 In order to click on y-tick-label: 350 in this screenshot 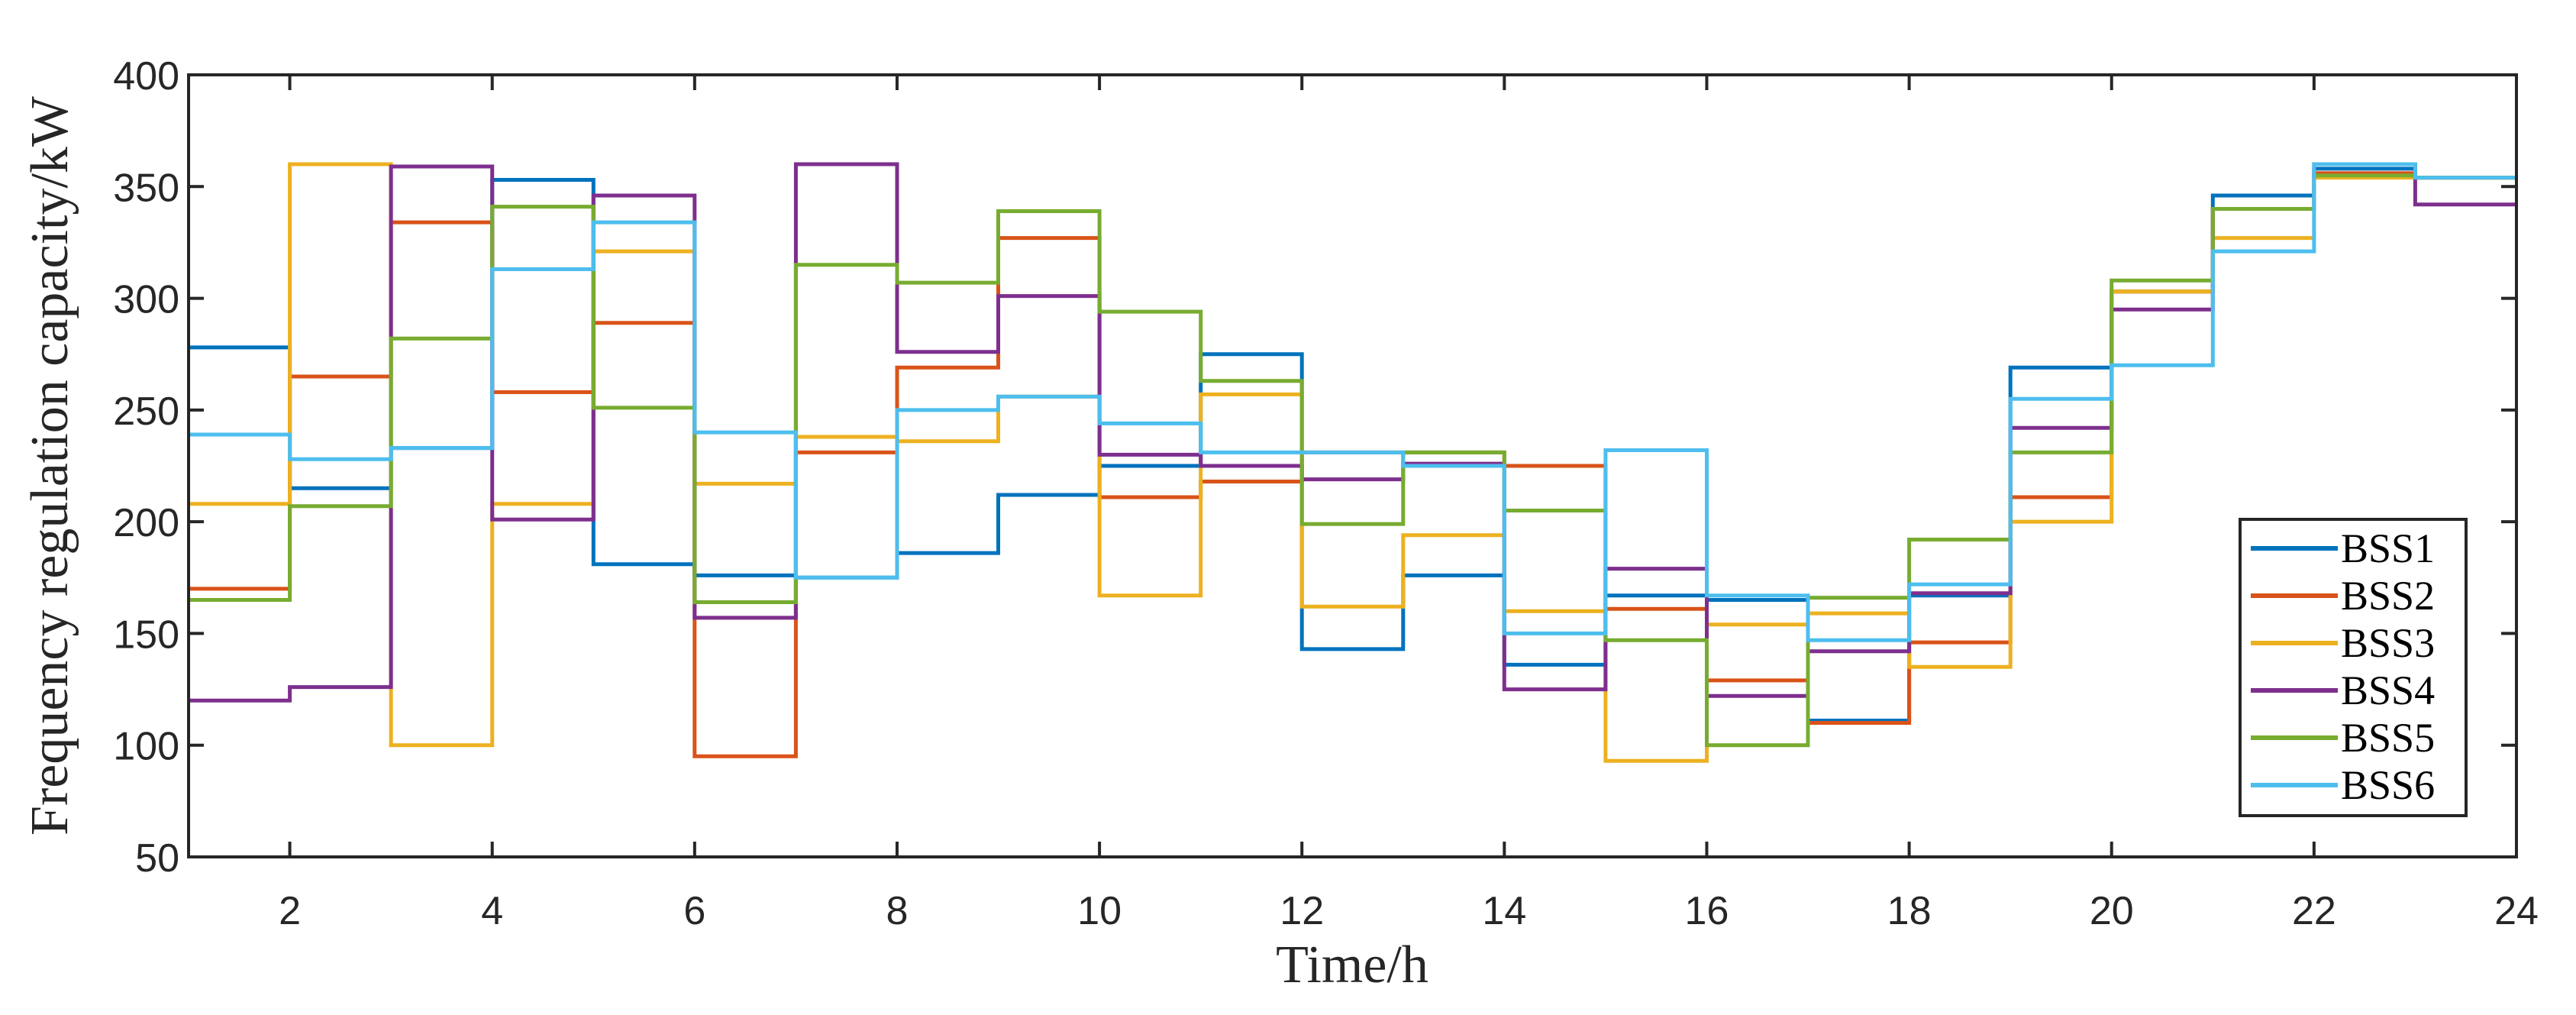, I will do `click(146, 188)`.